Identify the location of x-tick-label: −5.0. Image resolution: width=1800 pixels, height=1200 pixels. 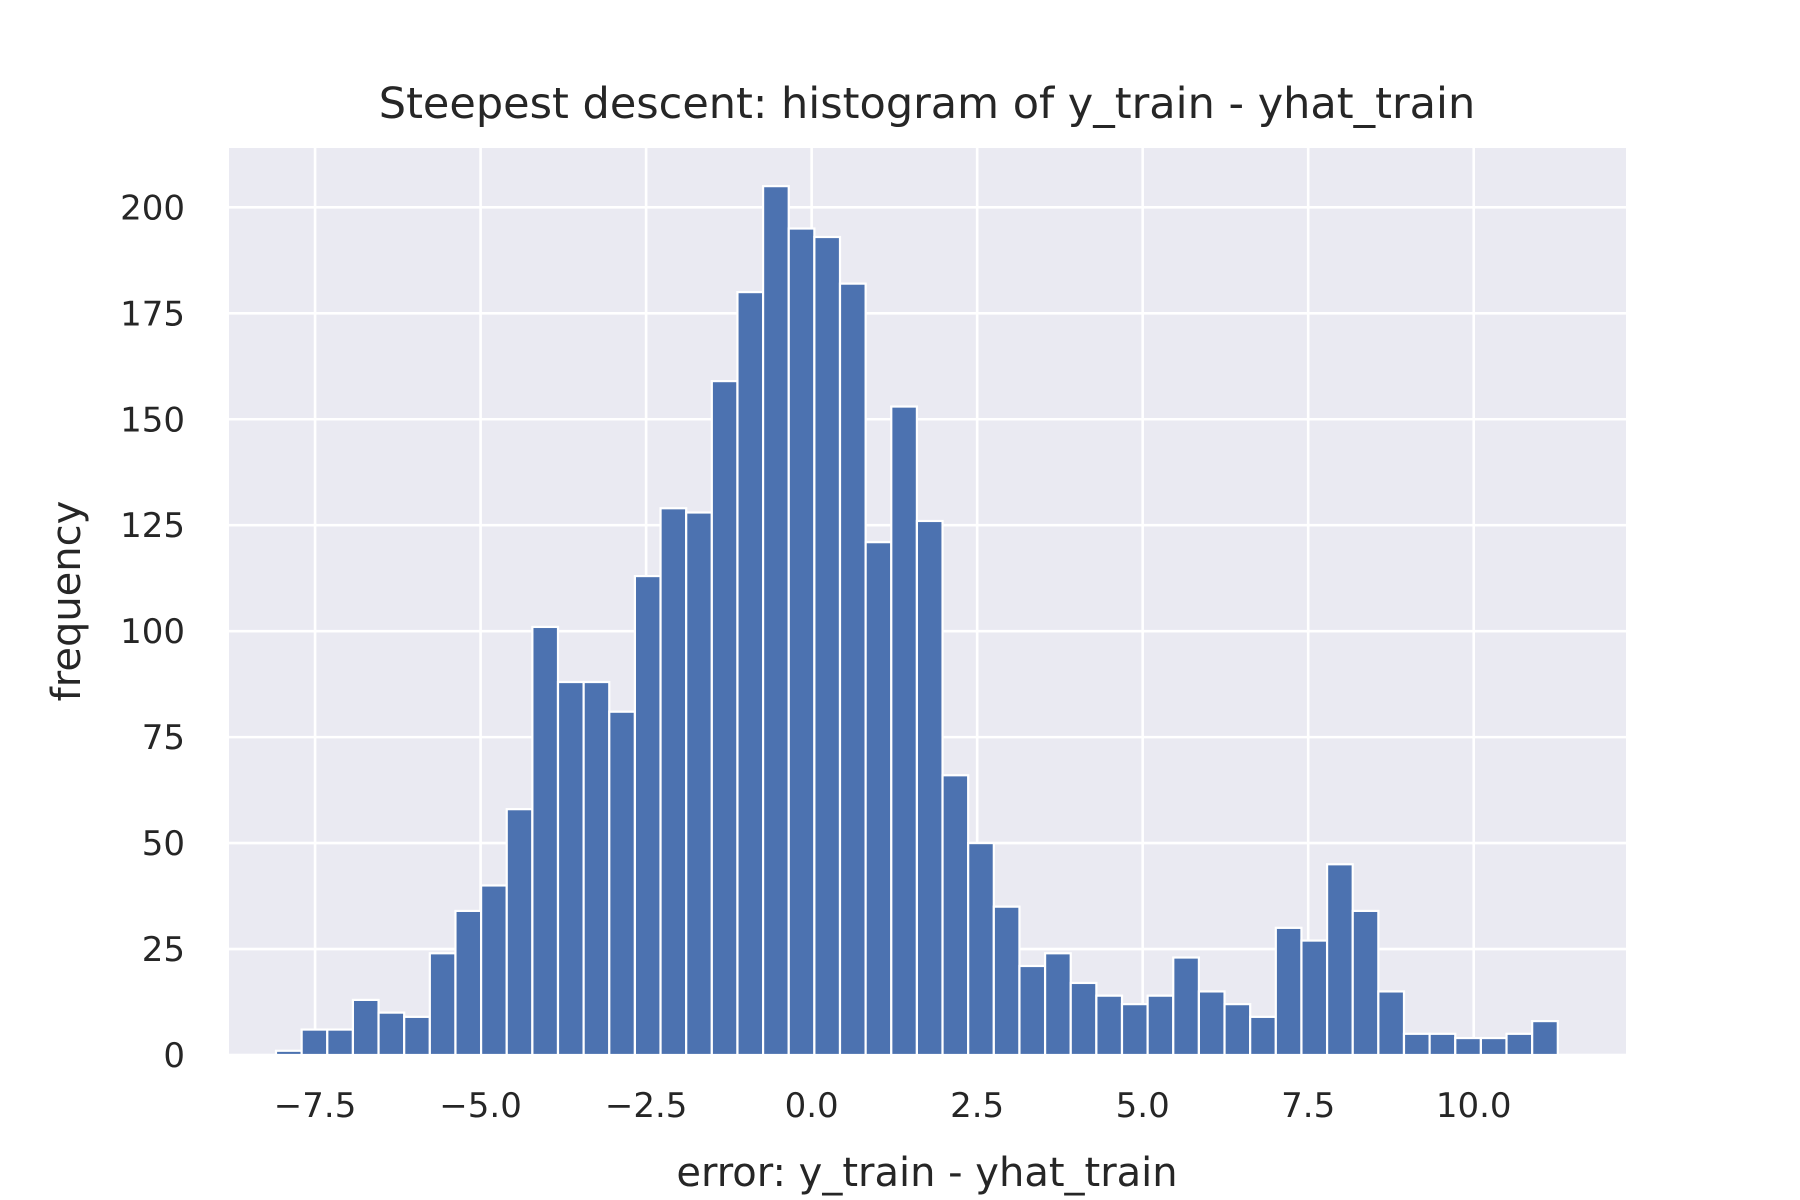
(480, 1106).